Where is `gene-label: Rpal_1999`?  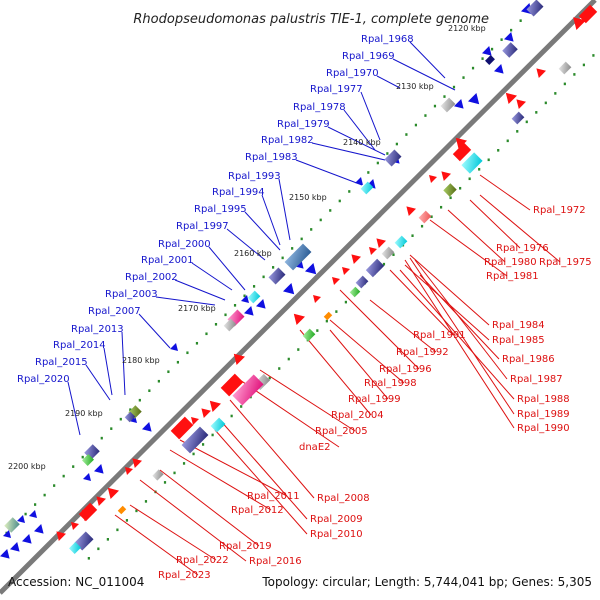 gene-label: Rpal_1999 is located at coordinates (374, 399).